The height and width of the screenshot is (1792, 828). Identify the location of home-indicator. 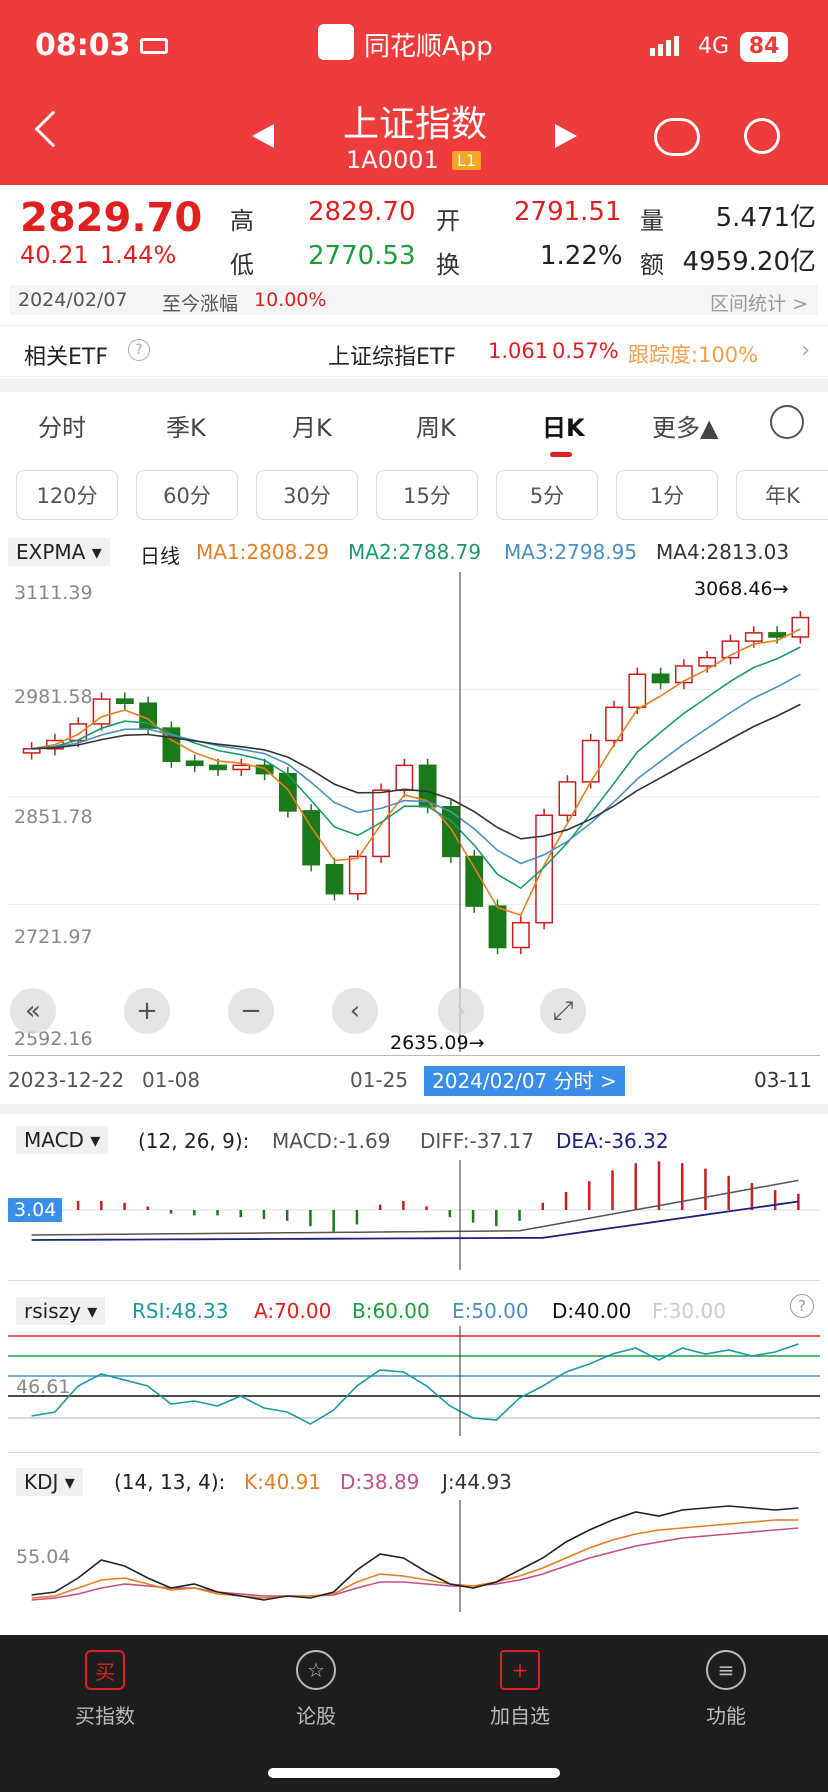
(414, 1773).